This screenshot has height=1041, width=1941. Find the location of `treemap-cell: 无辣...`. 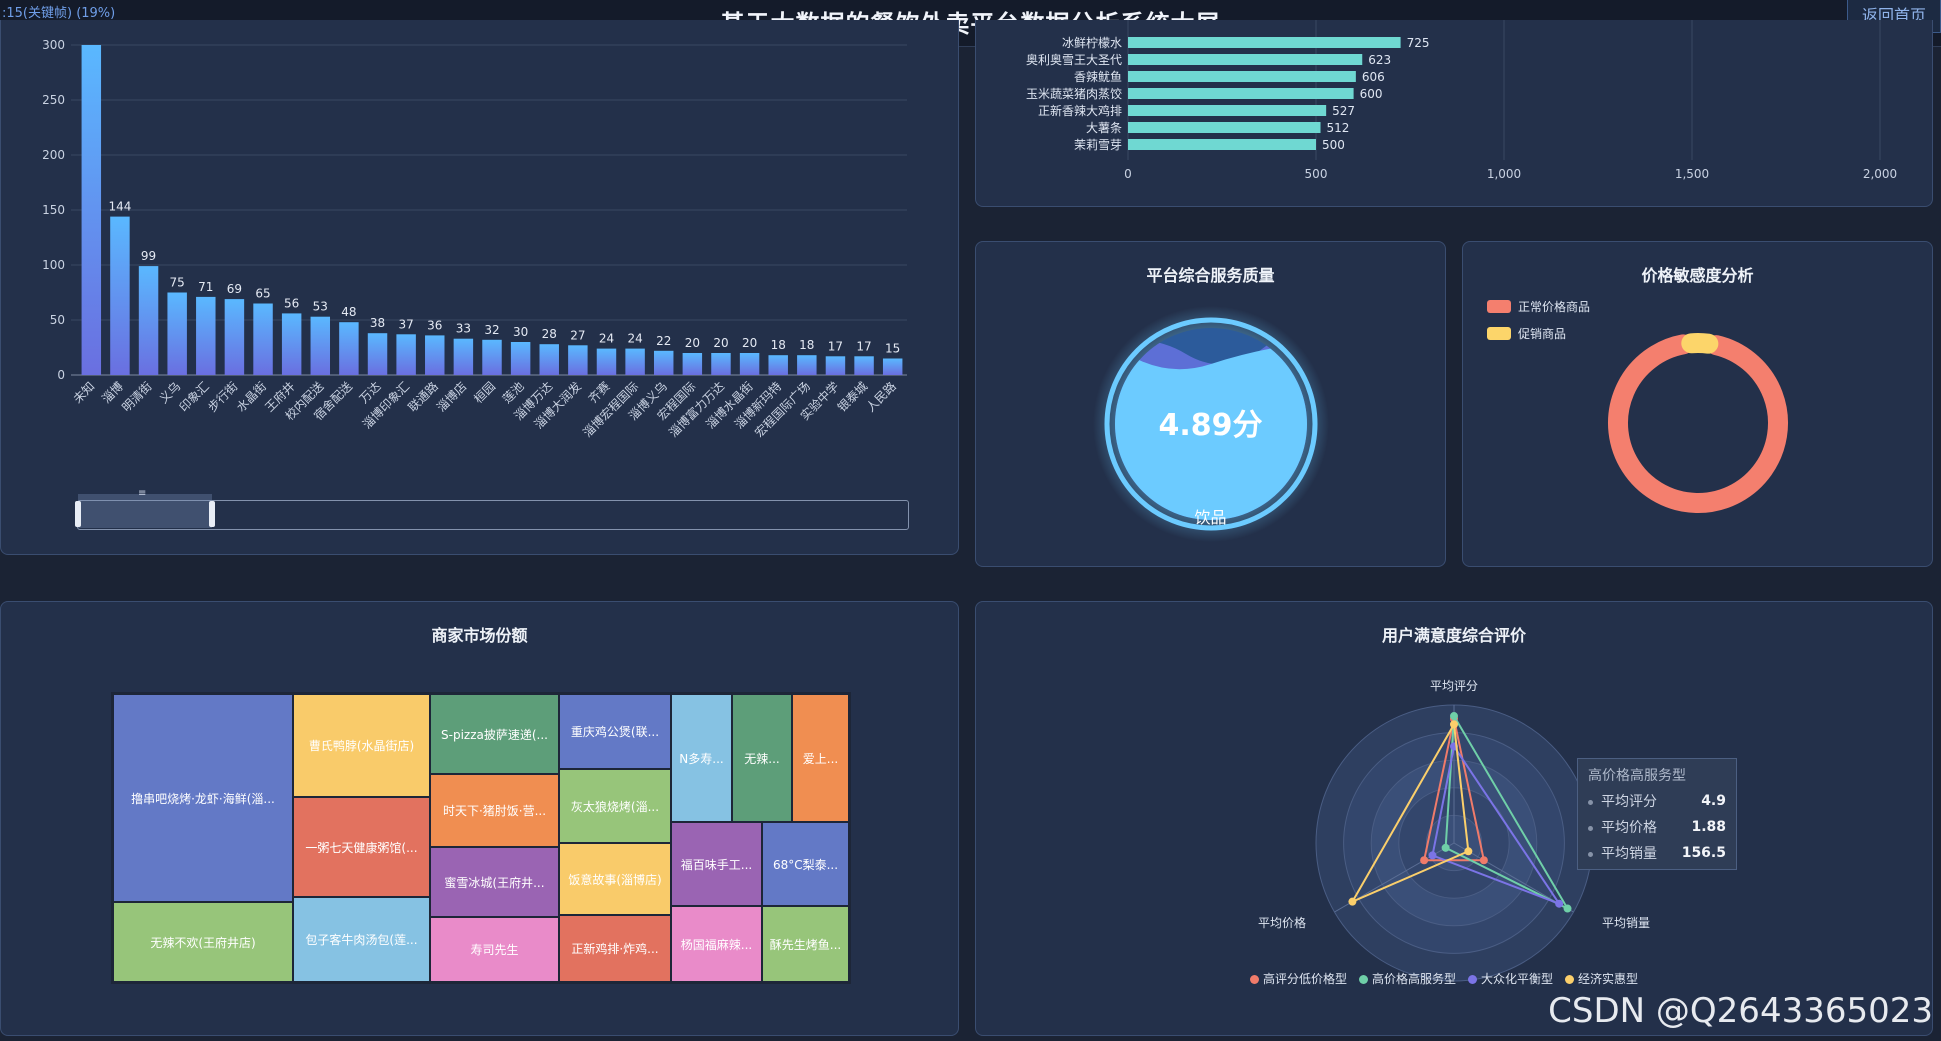

treemap-cell: 无辣... is located at coordinates (762, 758).